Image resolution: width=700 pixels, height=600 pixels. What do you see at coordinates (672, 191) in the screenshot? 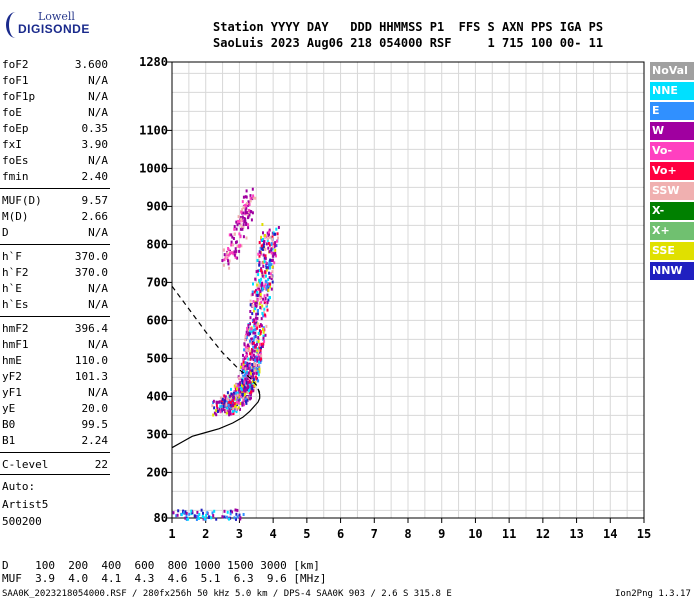
I see `legend-item: SSW` at bounding box center [672, 191].